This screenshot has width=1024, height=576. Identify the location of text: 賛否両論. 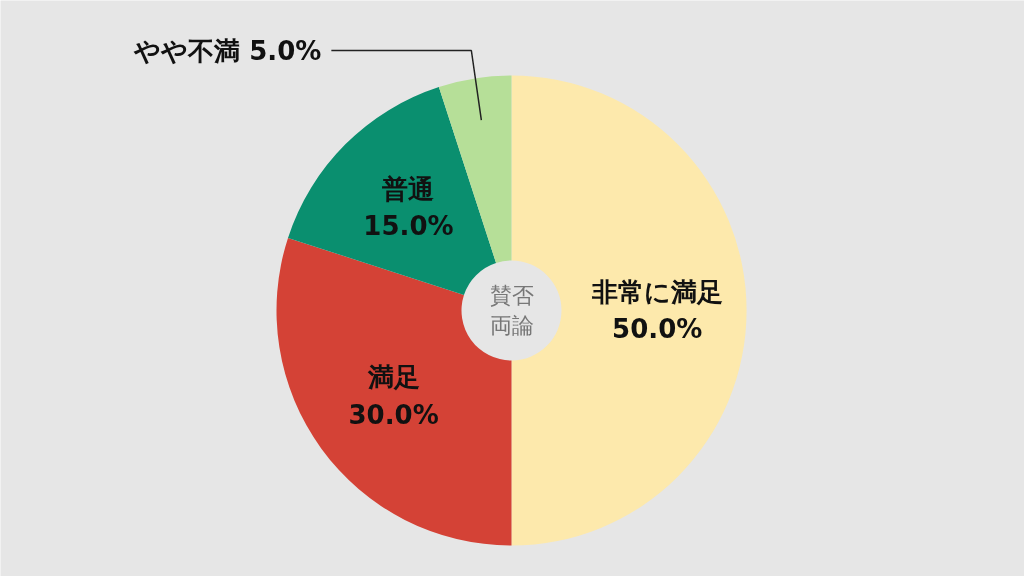
(511, 310).